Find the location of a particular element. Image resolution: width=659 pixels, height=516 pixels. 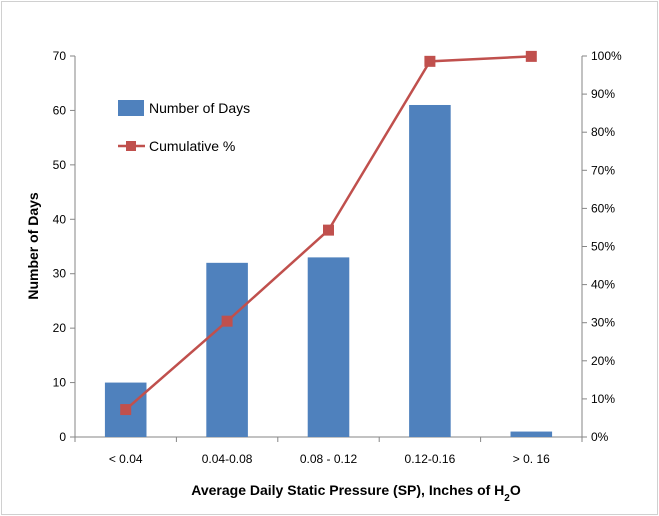

x-axis-tick-label: 0.04-0.08 is located at coordinates (227, 459).